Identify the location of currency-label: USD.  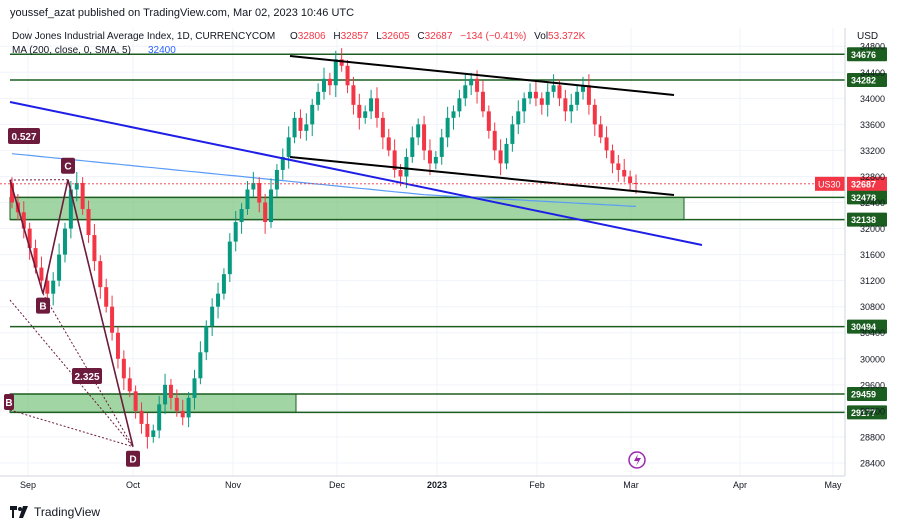
(867, 36).